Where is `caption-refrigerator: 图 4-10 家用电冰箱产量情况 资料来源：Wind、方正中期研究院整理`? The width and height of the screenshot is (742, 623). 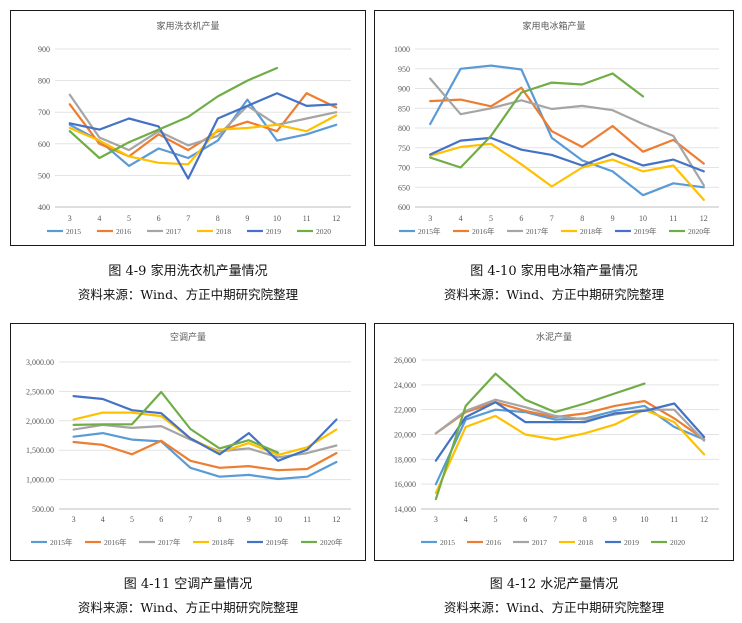 caption-refrigerator: 图 4-10 家用电冰箱产量情况 资料来源：Wind、方正中期研究院整理 is located at coordinates (554, 283).